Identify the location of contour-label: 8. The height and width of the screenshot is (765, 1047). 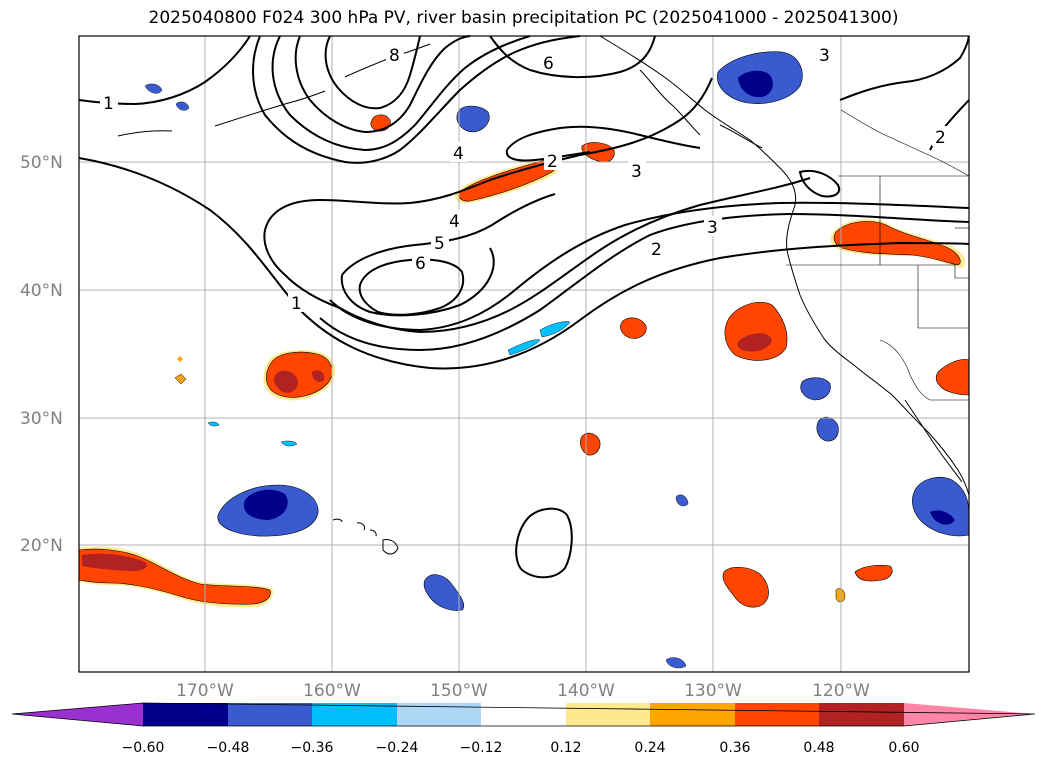
(394, 56).